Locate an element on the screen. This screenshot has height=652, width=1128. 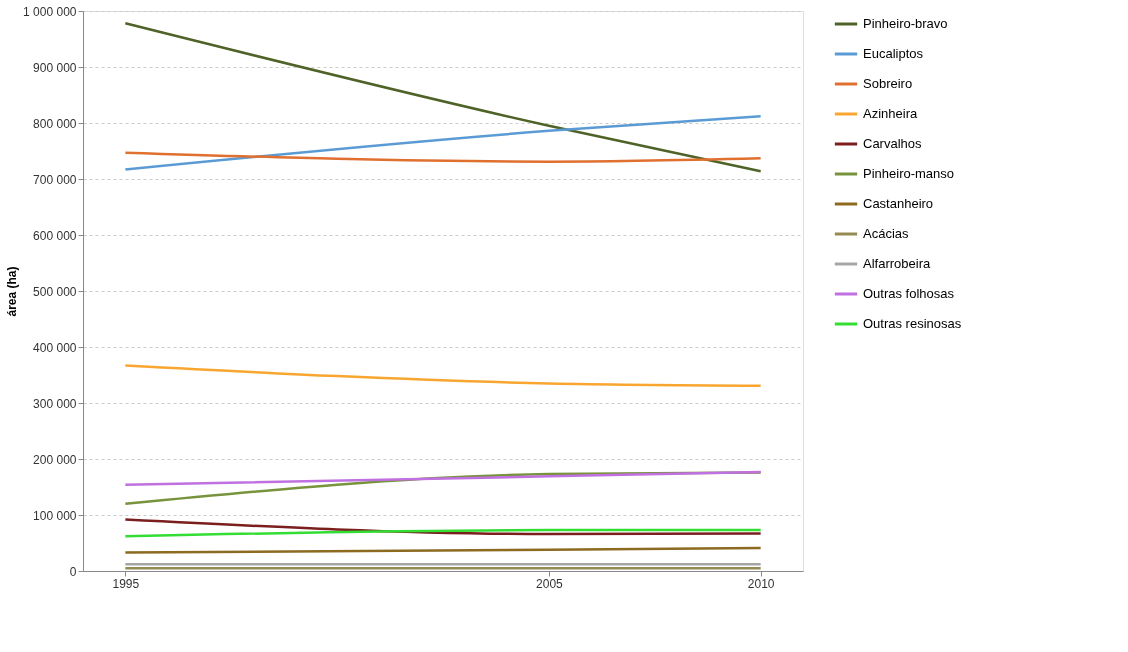
legend-label: Azinheira is located at coordinates (890, 113).